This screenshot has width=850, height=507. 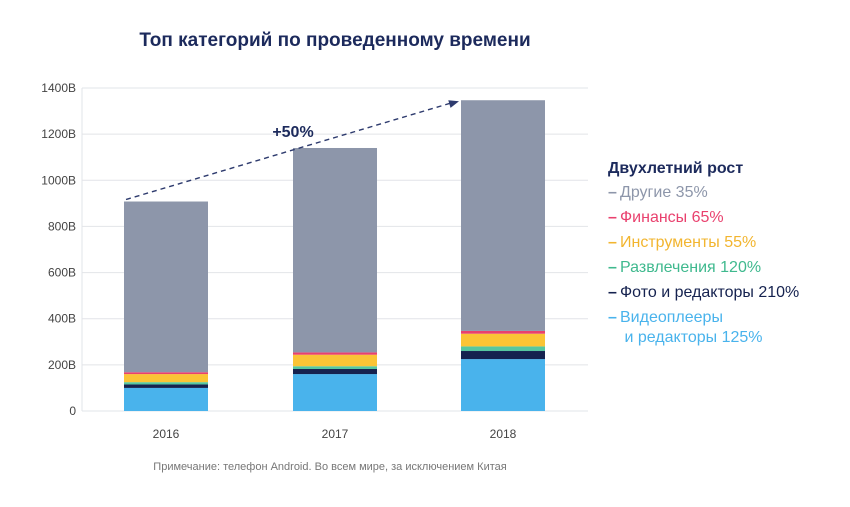 I want to click on legend-item: – Фото и редакторы 210%, so click(x=703, y=293).